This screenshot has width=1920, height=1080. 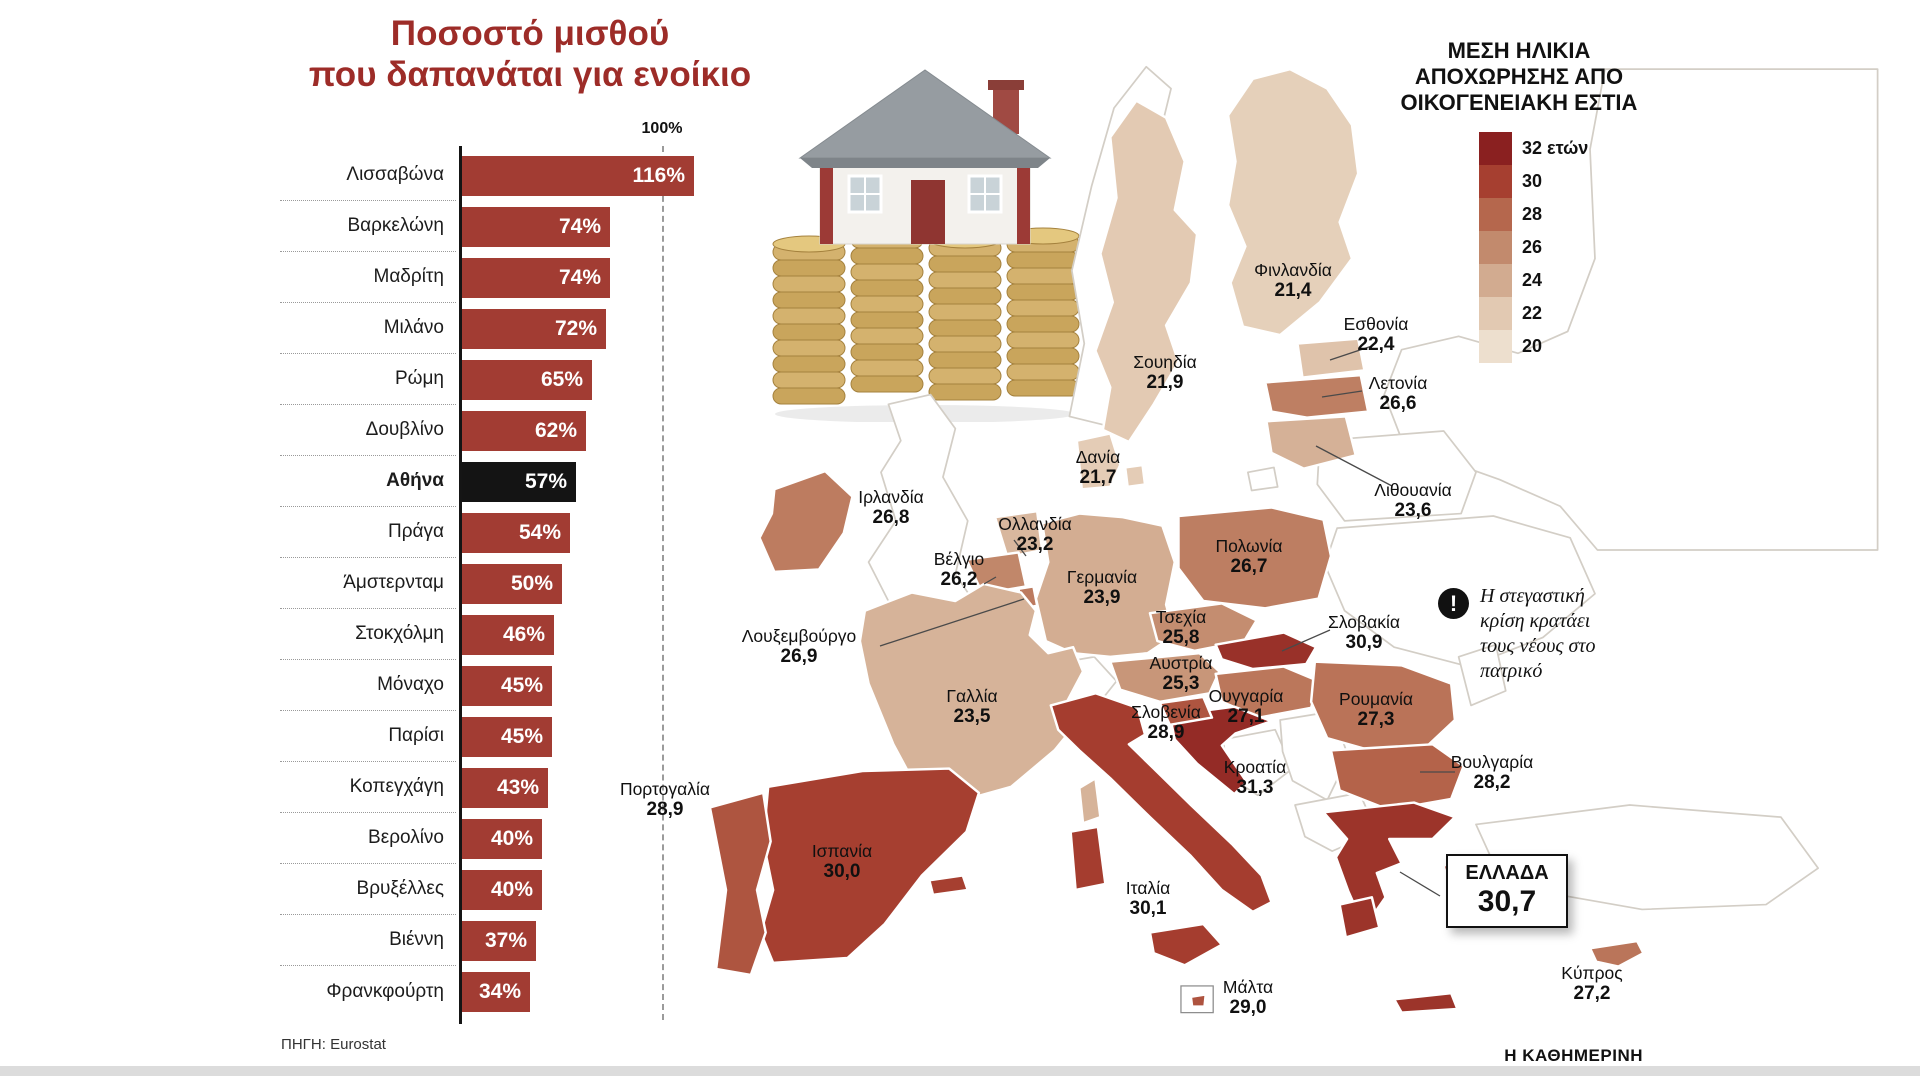 I want to click on bar-row: Βαρκελώνη 74%, so click(x=580, y=226).